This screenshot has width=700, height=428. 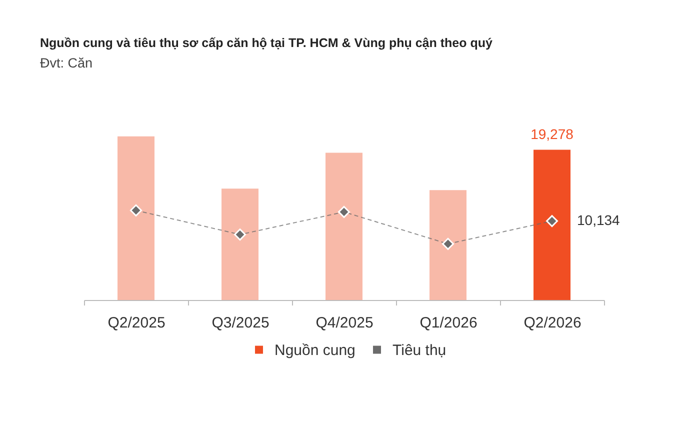 I want to click on x-tick-label: Q3/2025, so click(x=241, y=323).